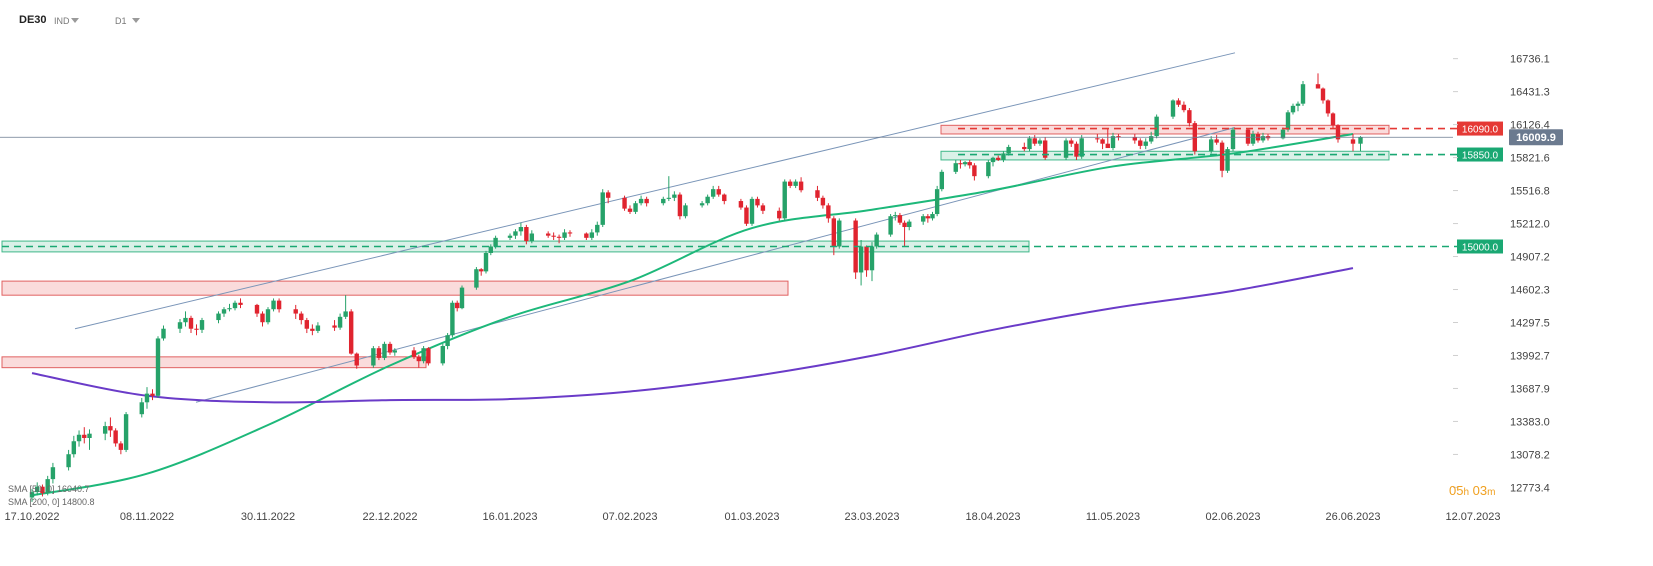  What do you see at coordinates (1530, 159) in the screenshot?
I see `y-tick-label: 15821.6` at bounding box center [1530, 159].